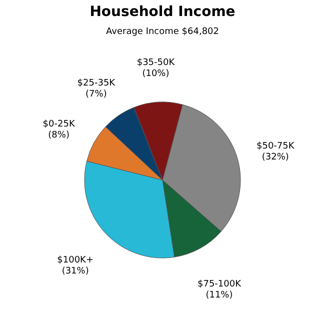 The height and width of the screenshot is (325, 325). What do you see at coordinates (59, 125) in the screenshot?
I see `slice-label: $0-25K` at bounding box center [59, 125].